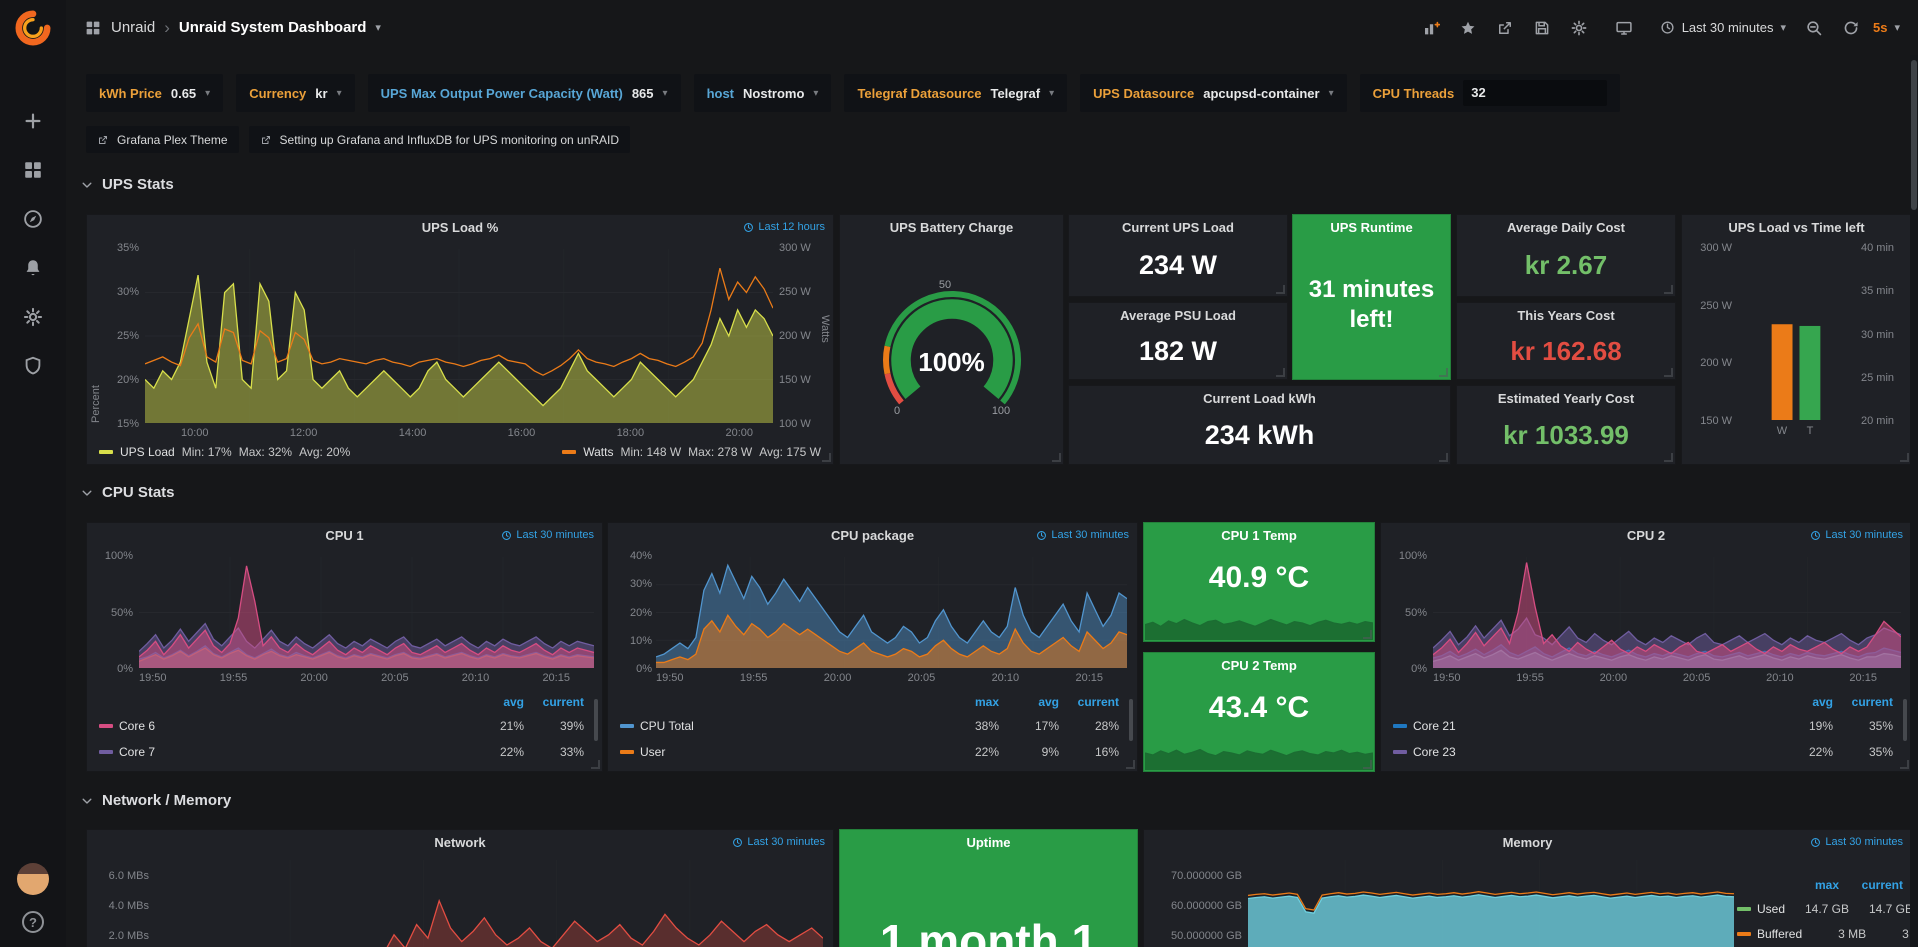 Image resolution: width=1918 pixels, height=947 pixels. What do you see at coordinates (1213, 93) in the screenshot?
I see `variable-ups-datasource: UPS Datasource apcupsd-container ▾` at bounding box center [1213, 93].